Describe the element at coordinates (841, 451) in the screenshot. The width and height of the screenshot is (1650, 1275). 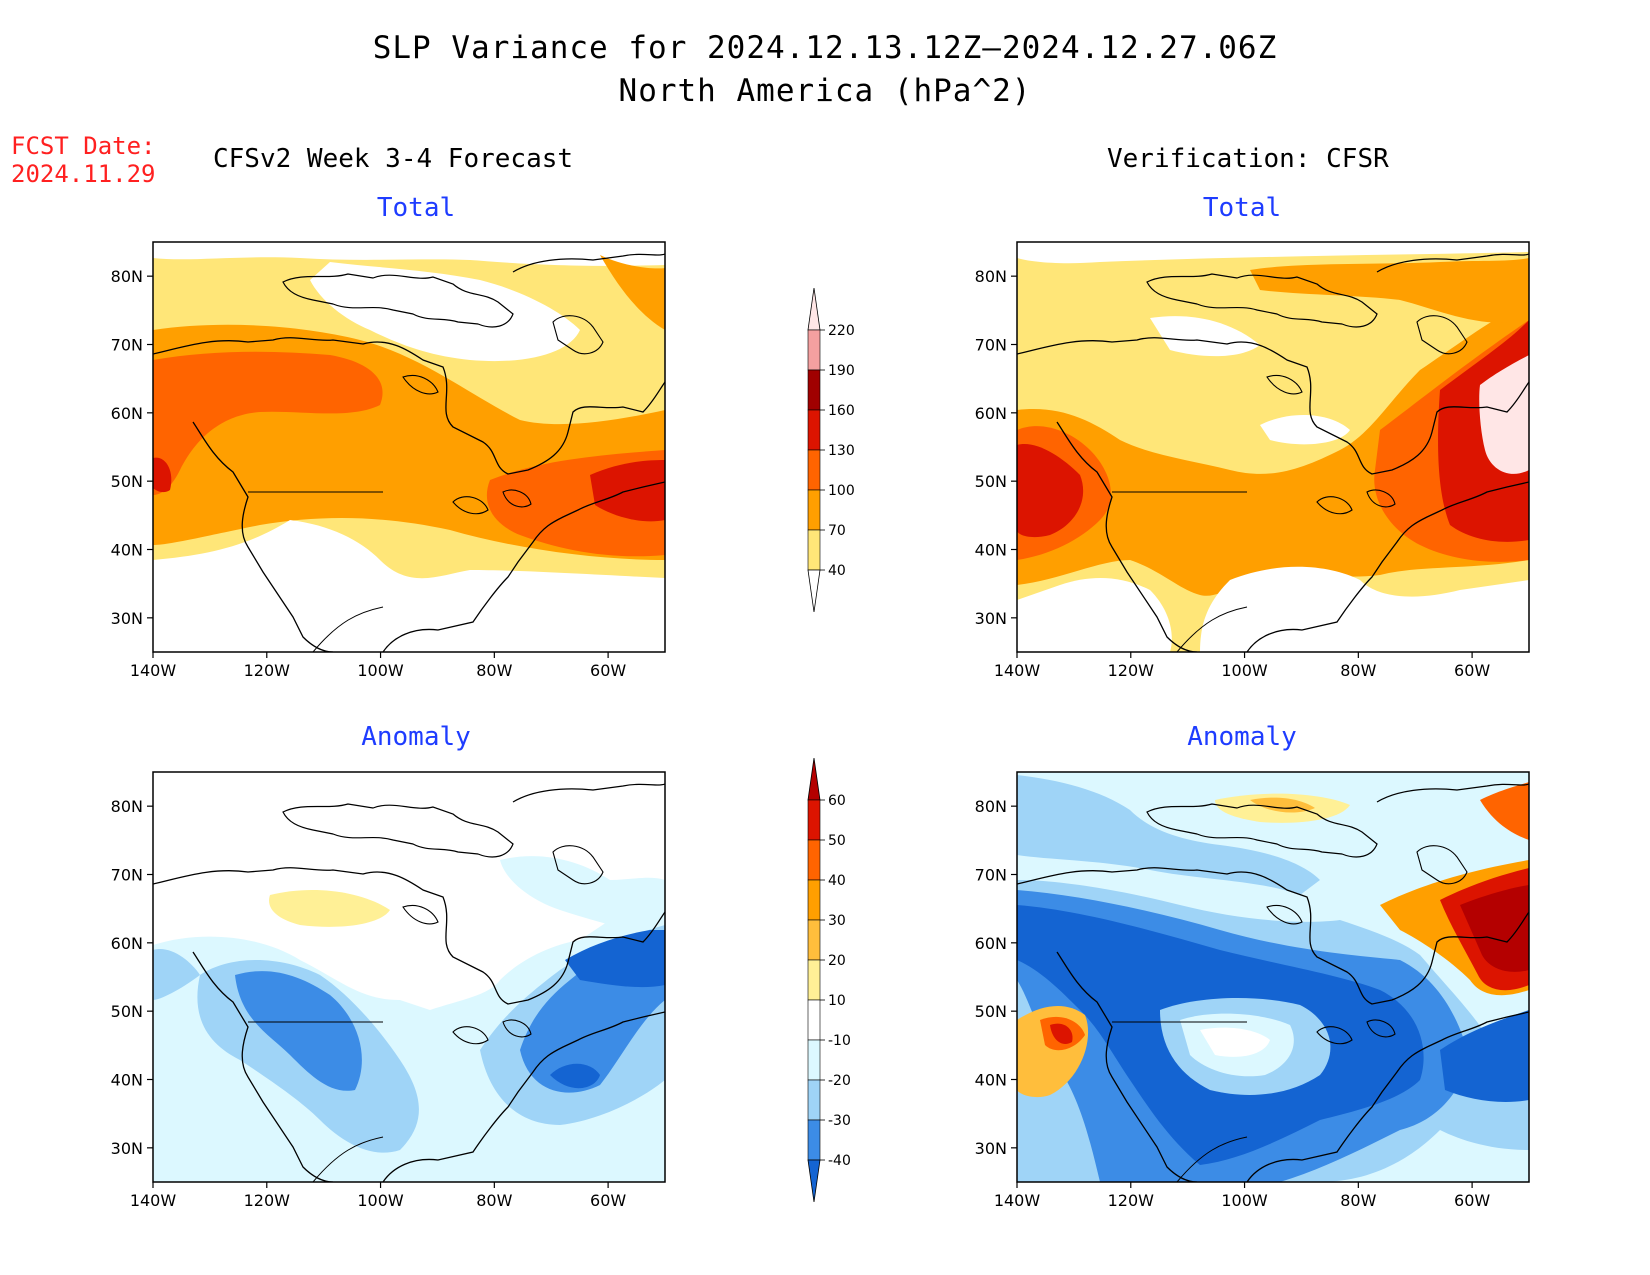
I see `colorbar-label: 130` at that location.